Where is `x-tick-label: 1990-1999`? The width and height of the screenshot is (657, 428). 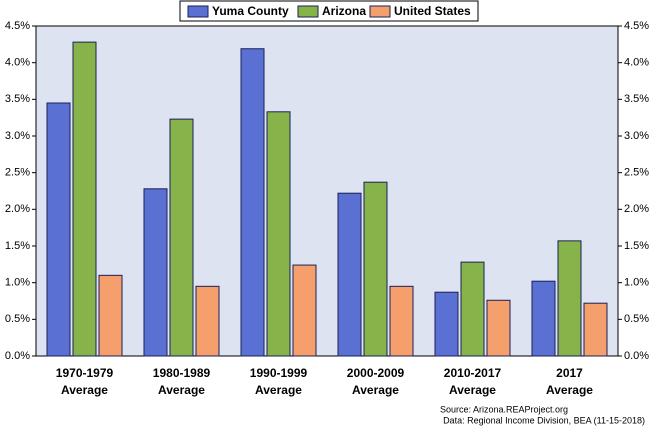 x-tick-label: 1990-1999 is located at coordinates (279, 373).